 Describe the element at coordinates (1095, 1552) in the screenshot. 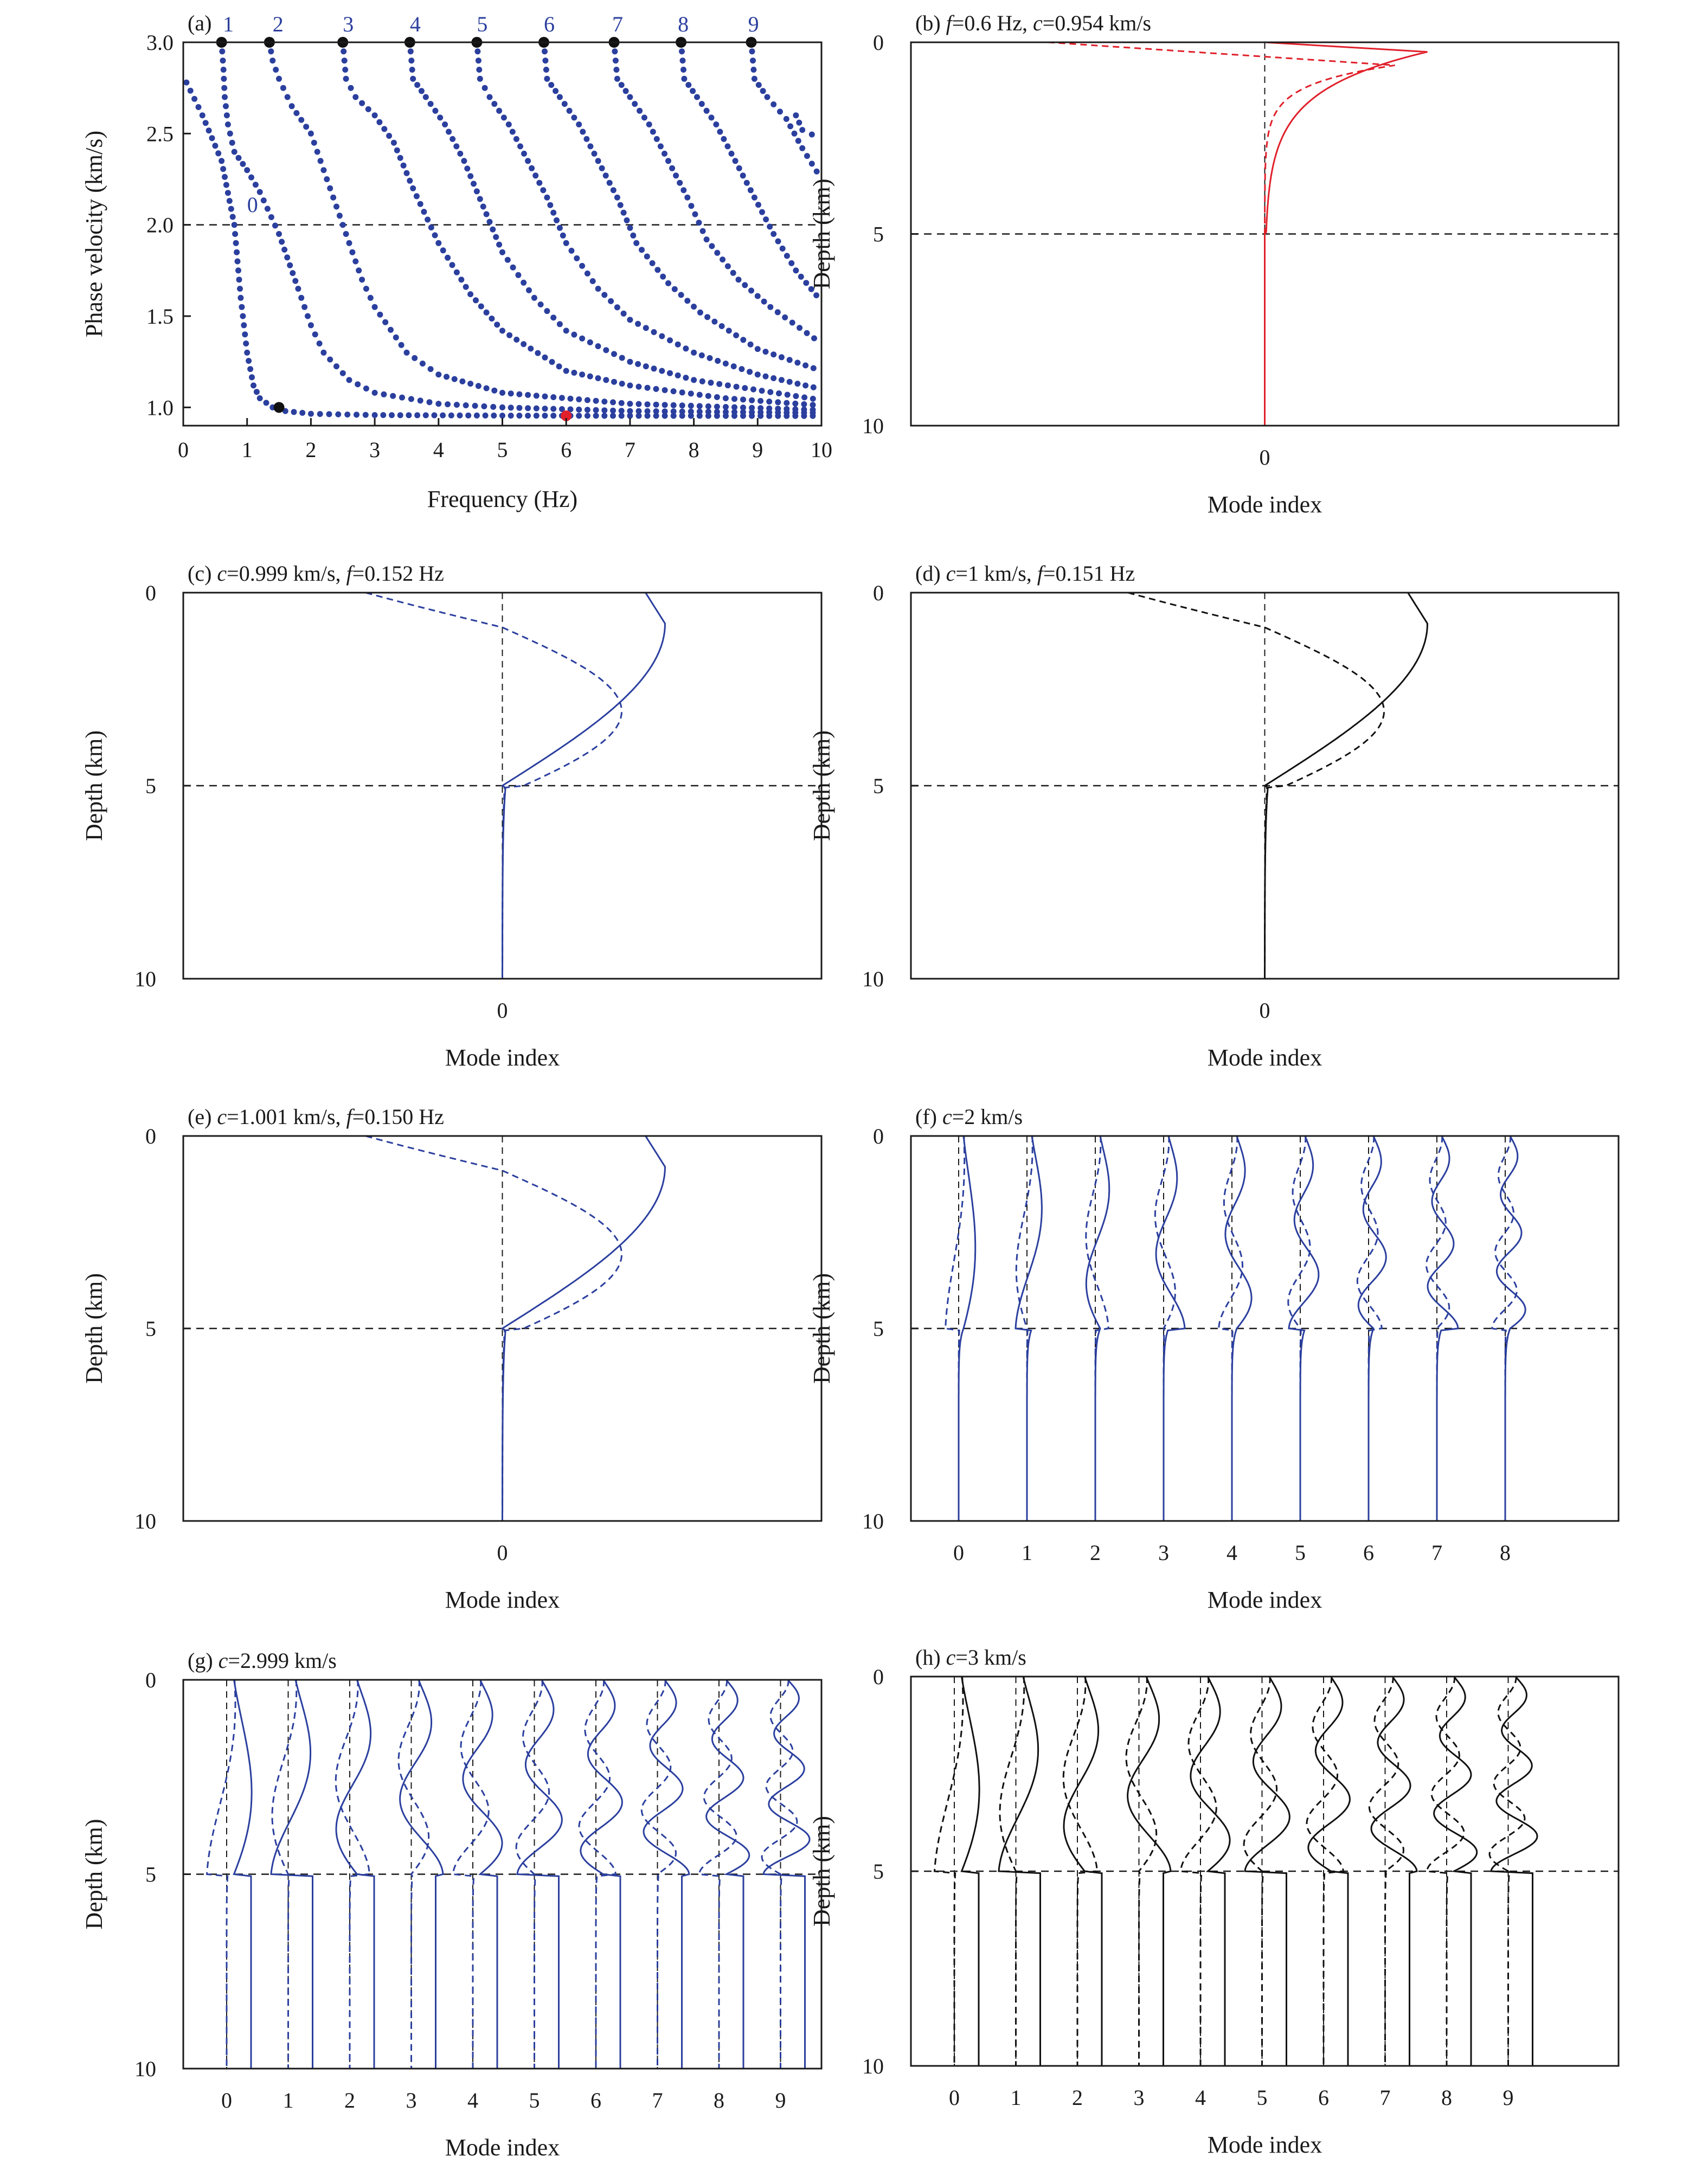

I see `x-tick-label: 2` at that location.